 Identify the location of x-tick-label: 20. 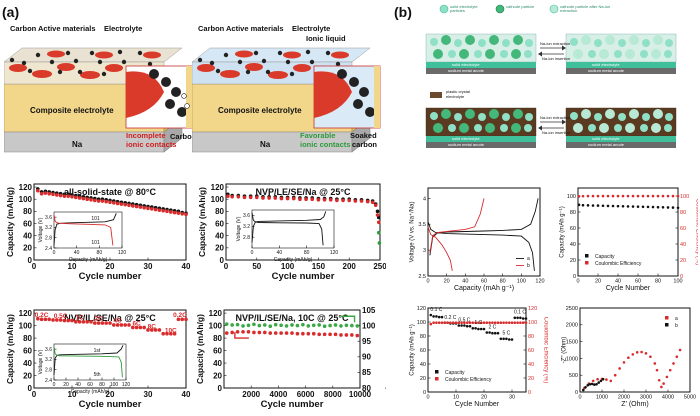
(598, 282).